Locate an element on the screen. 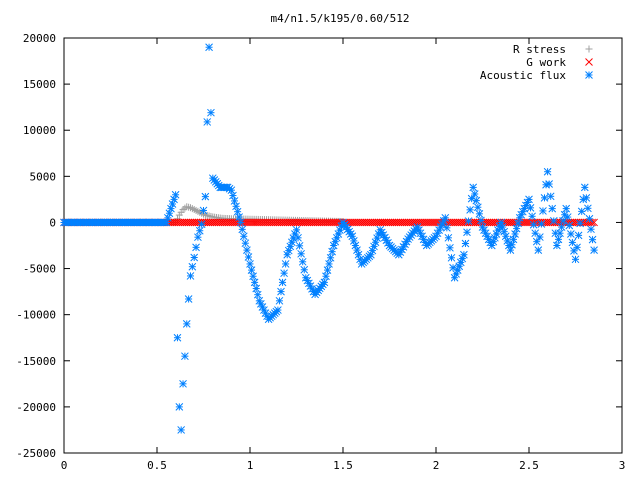  x-tick-label: 0 is located at coordinates (64, 465).